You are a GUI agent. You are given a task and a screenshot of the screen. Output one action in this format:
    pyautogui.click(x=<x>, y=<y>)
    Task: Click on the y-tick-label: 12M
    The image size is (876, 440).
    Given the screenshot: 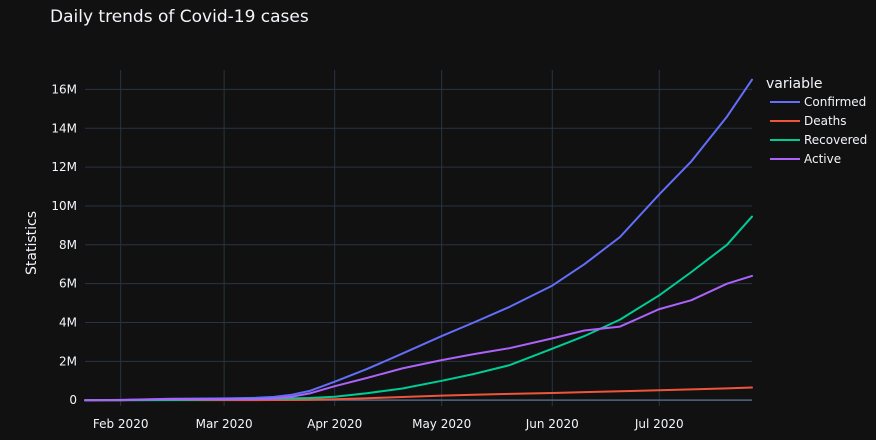 What is the action you would take?
    pyautogui.click(x=64, y=167)
    